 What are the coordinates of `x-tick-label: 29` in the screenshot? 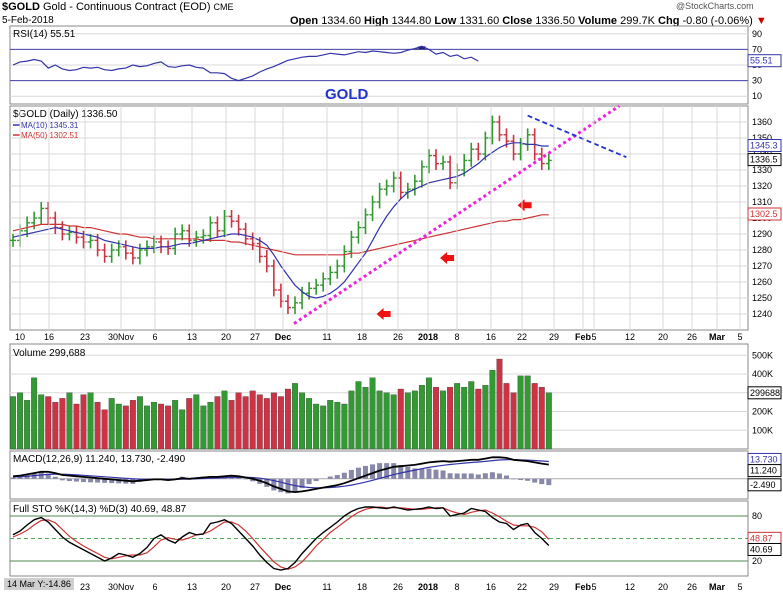 It's located at (554, 337).